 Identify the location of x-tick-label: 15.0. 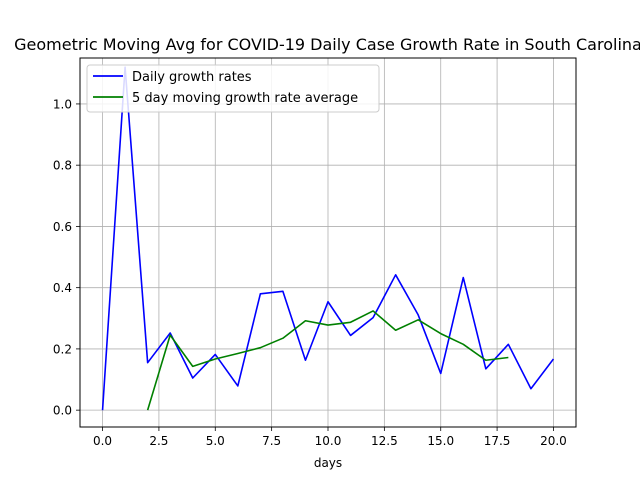
(440, 441).